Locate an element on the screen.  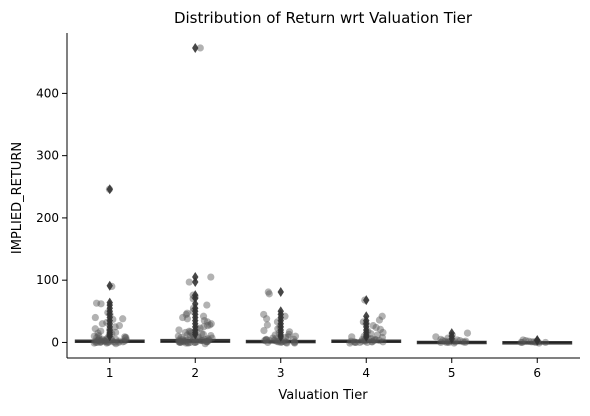
x-tick-label: 2 is located at coordinates (195, 373).